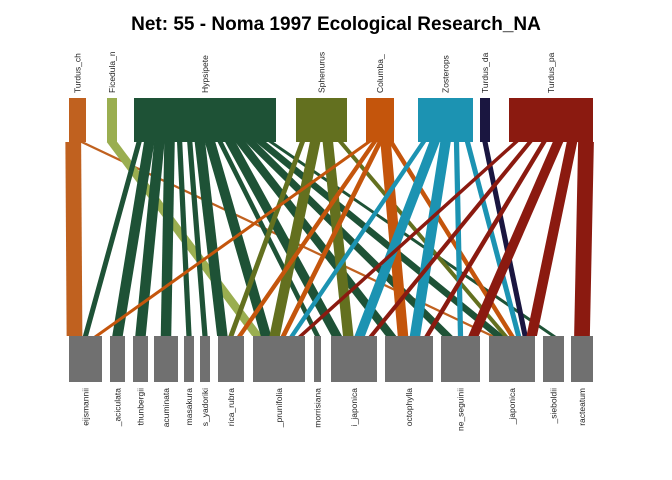 Image resolution: width=672 pixels, height=480 pixels. Describe the element at coordinates (446, 74) in the screenshot. I see `higher-species-label: Zosterops` at that location.